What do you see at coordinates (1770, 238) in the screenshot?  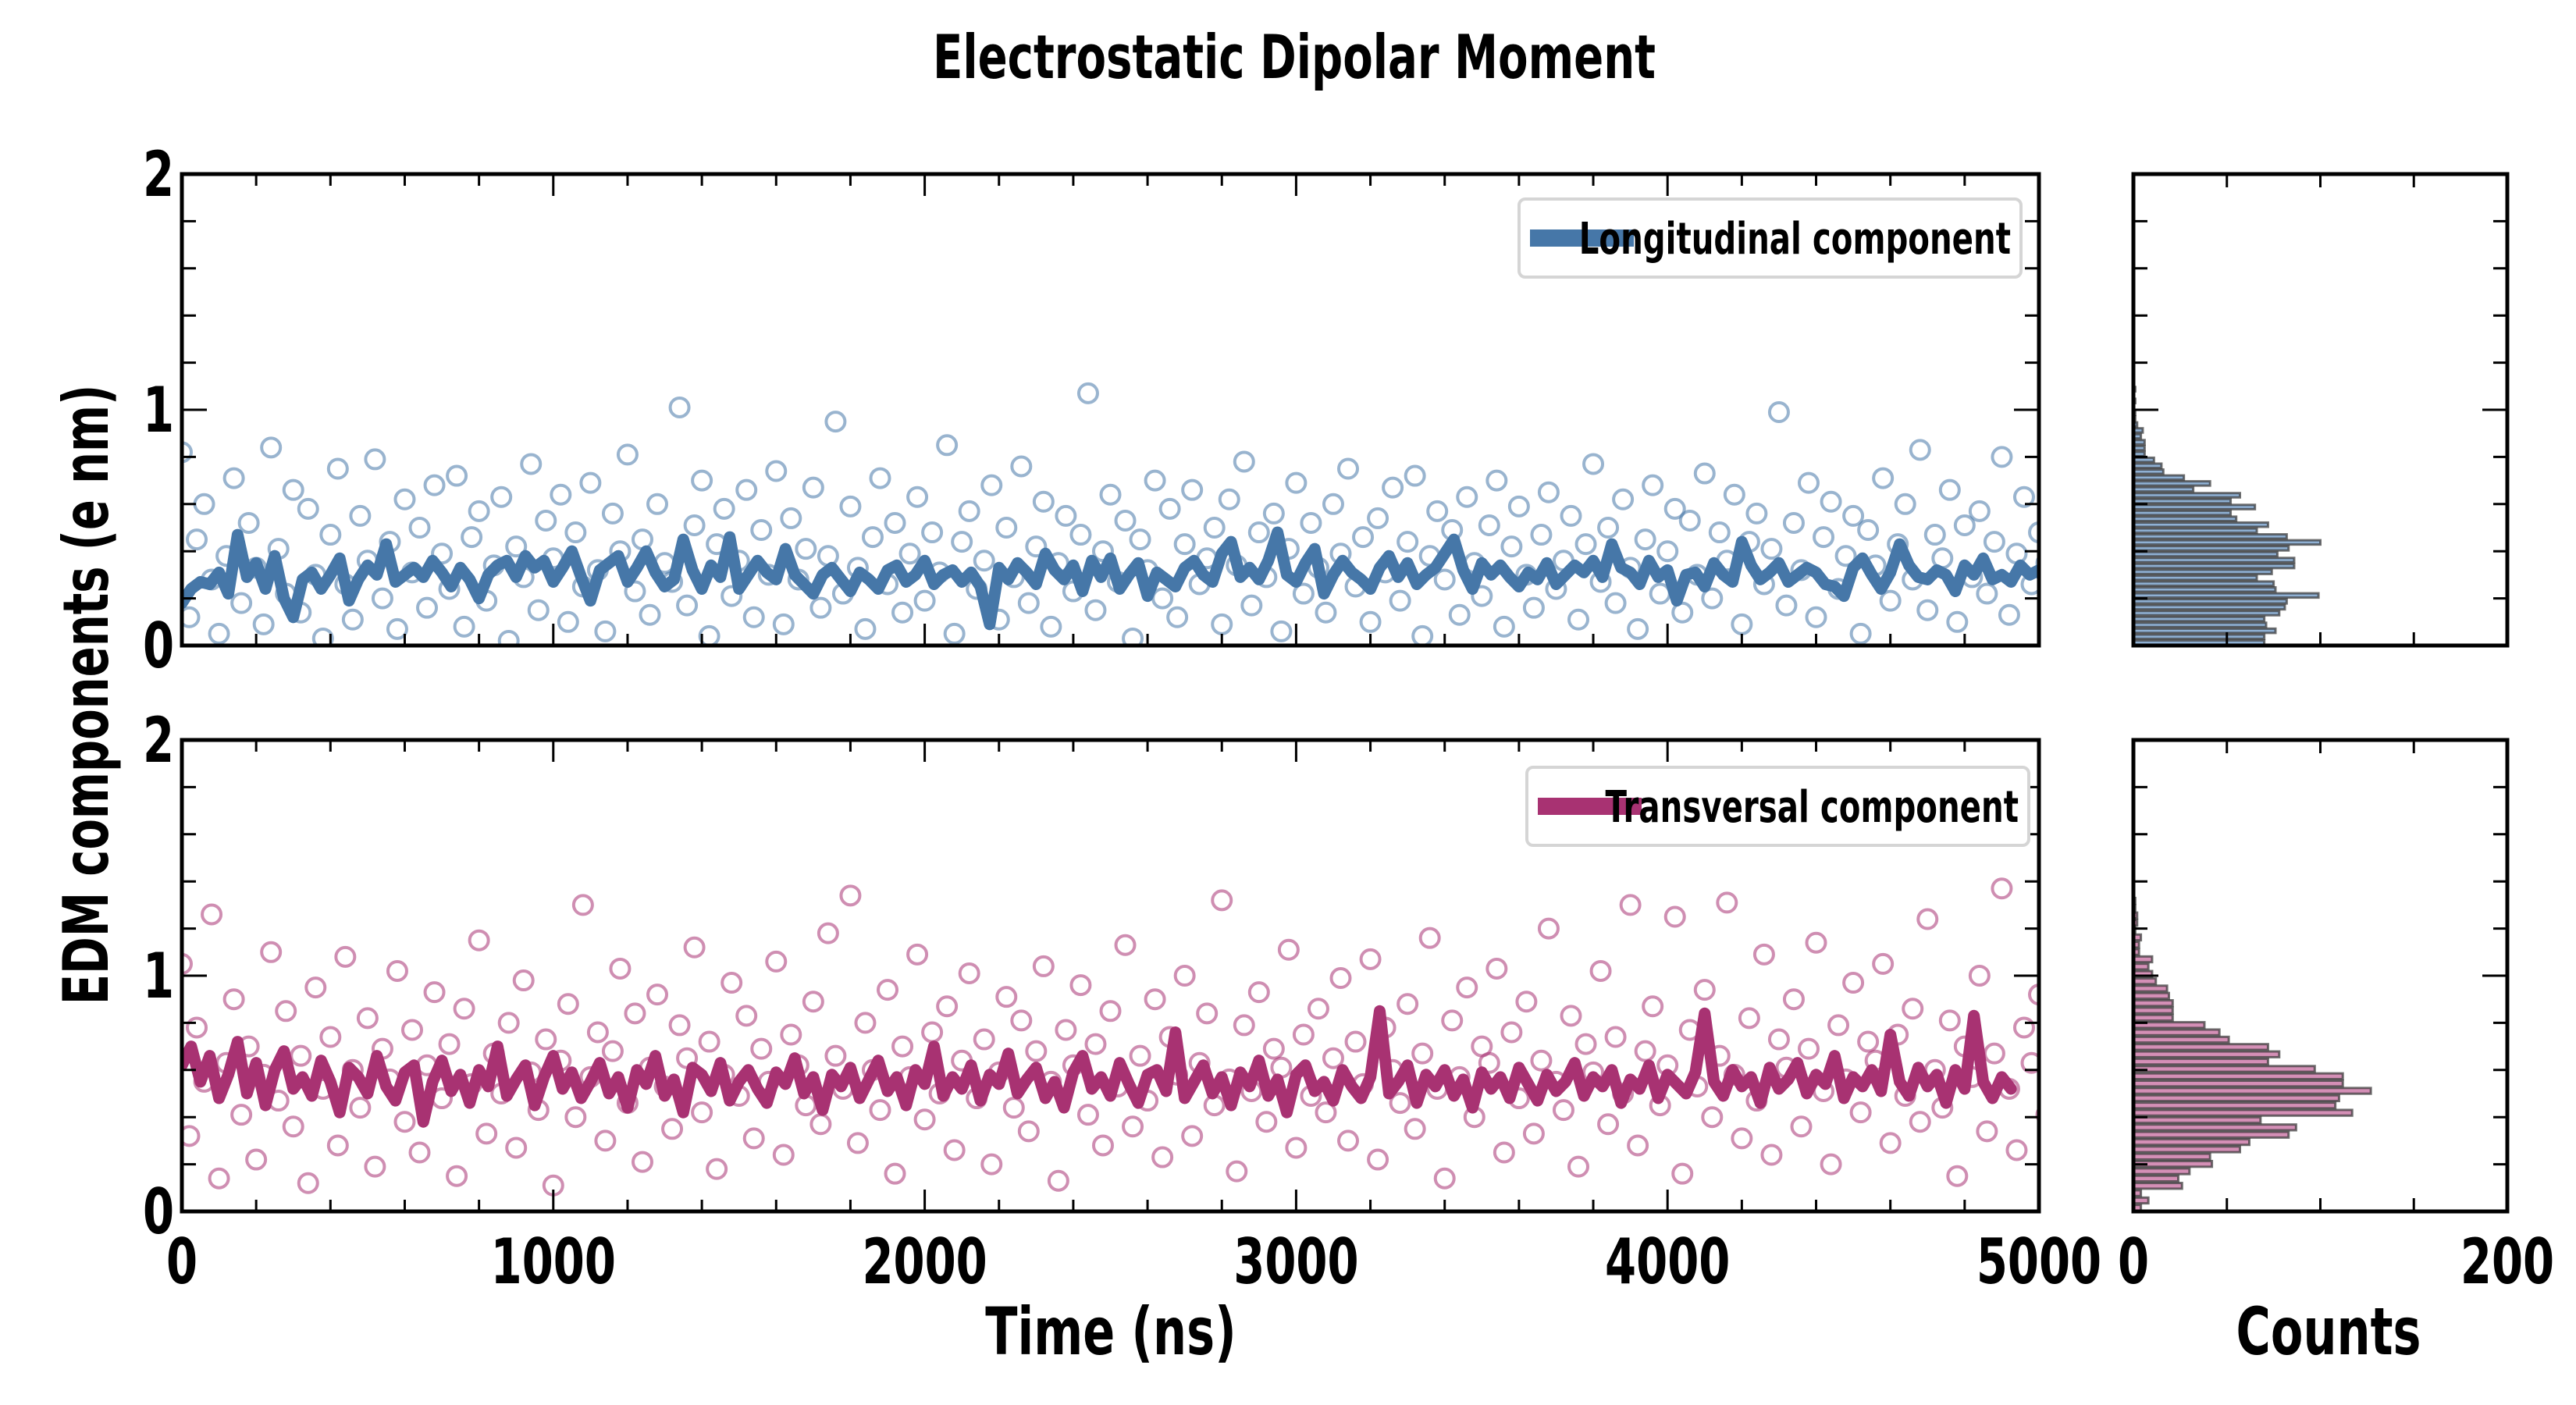 I see `legend-box` at bounding box center [1770, 238].